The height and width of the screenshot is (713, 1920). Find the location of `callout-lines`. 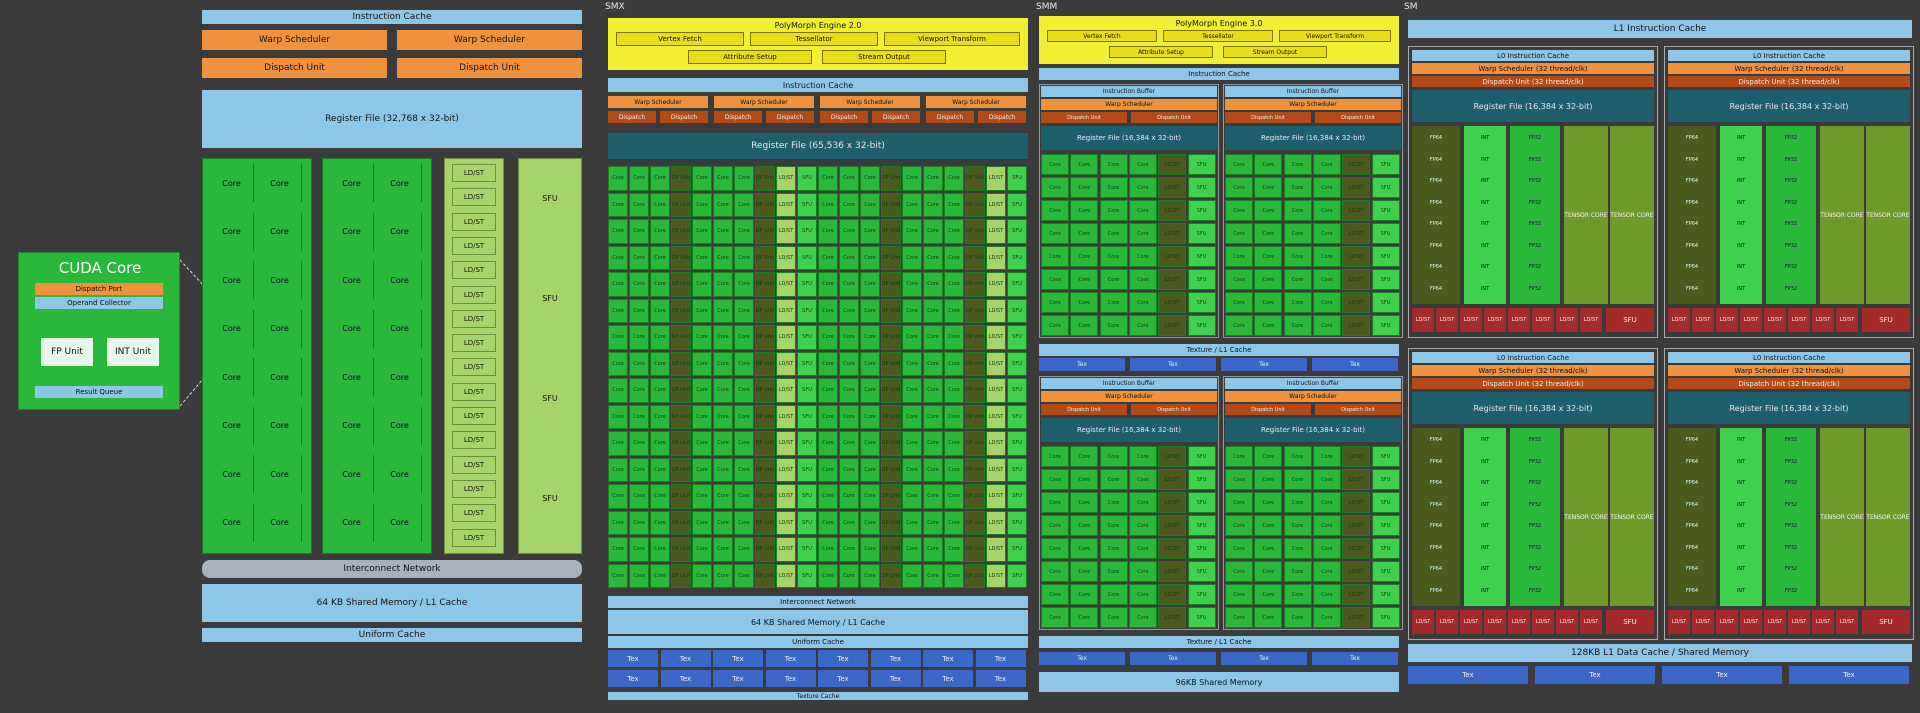

callout-lines is located at coordinates (192, 333).